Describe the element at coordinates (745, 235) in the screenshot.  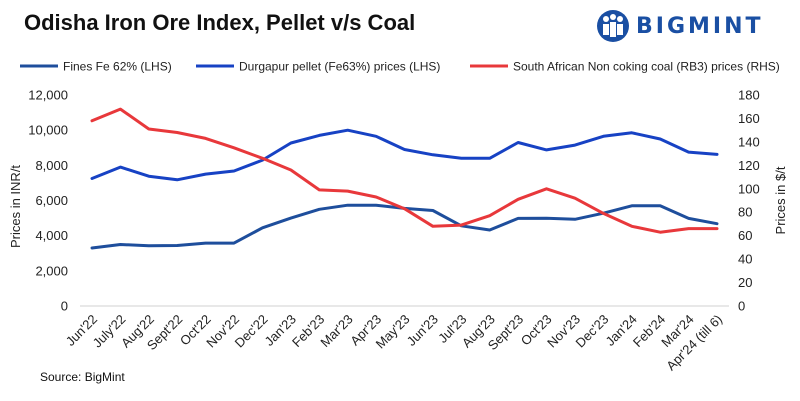
I see `y-right-tick-label: 60` at that location.